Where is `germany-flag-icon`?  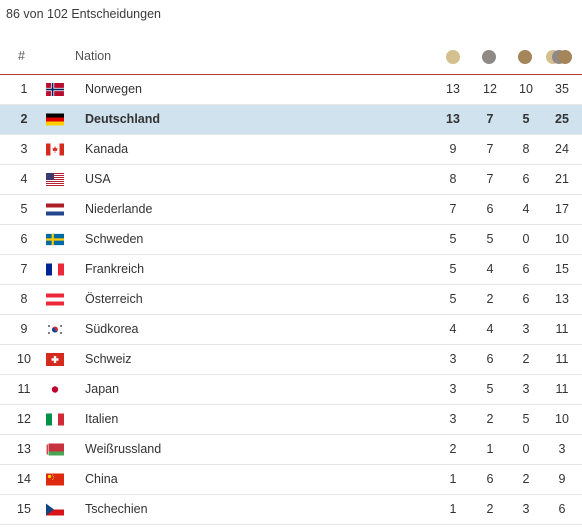 germany-flag-icon is located at coordinates (55, 119).